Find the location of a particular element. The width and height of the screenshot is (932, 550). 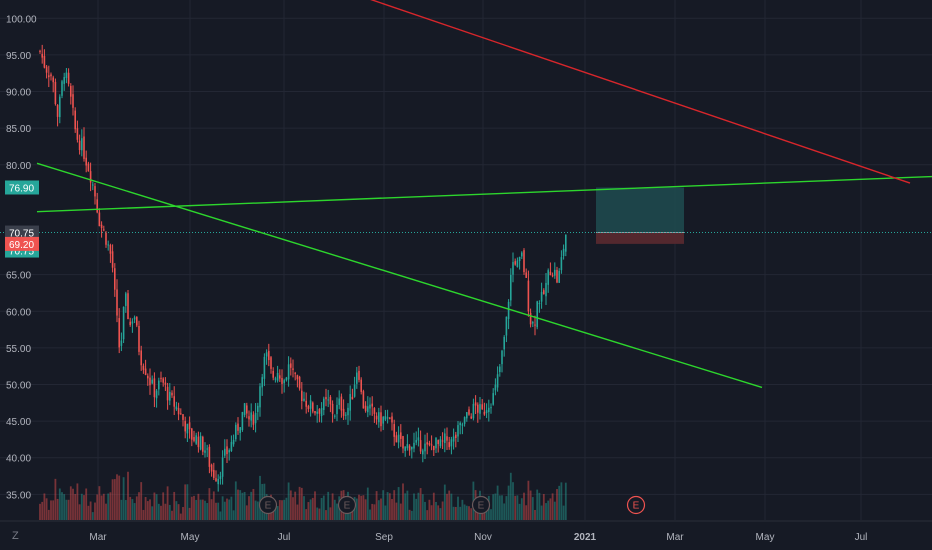

price-label: 69.20 is located at coordinates (21, 245).